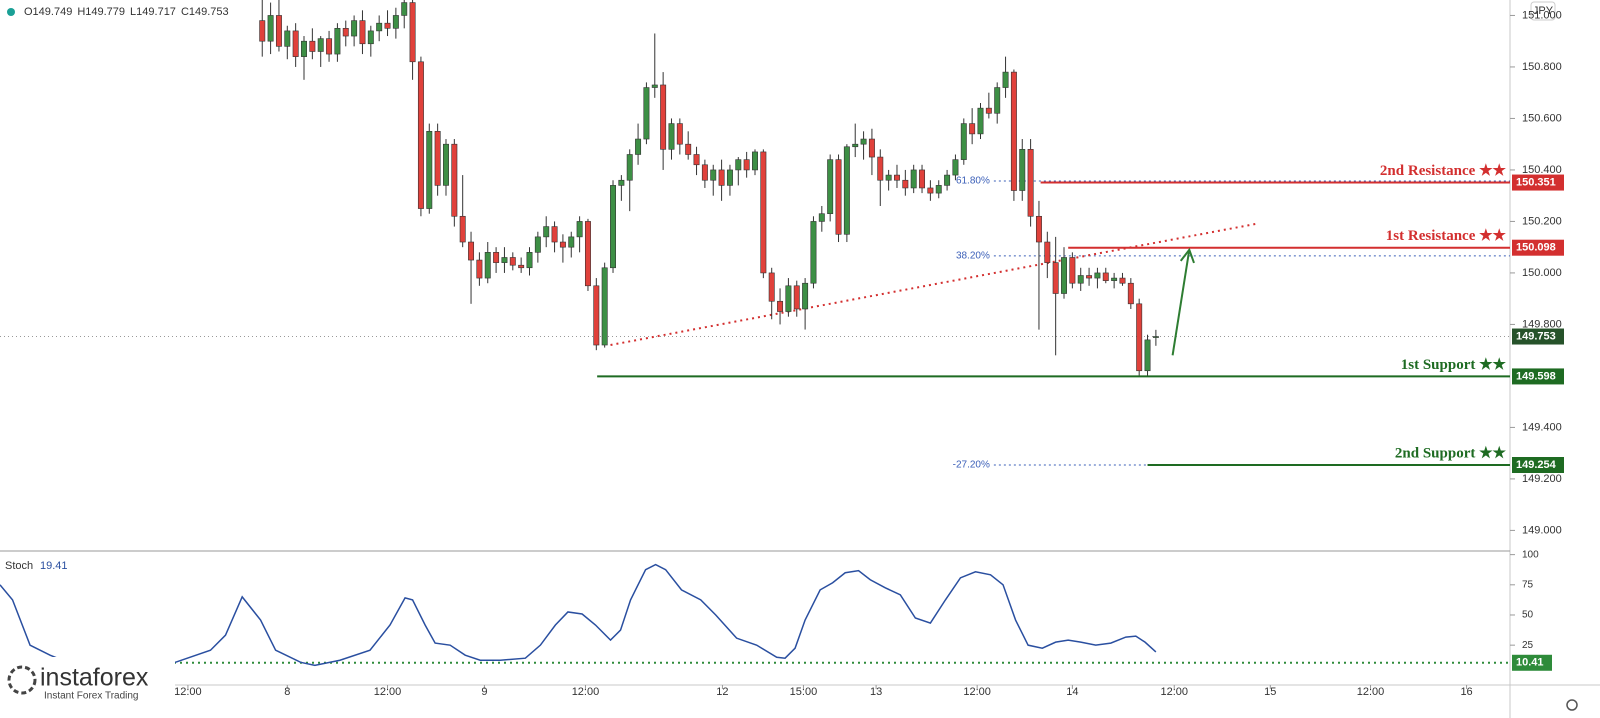 The width and height of the screenshot is (1600, 718). I want to click on symbol-badge, so click(1543, 11).